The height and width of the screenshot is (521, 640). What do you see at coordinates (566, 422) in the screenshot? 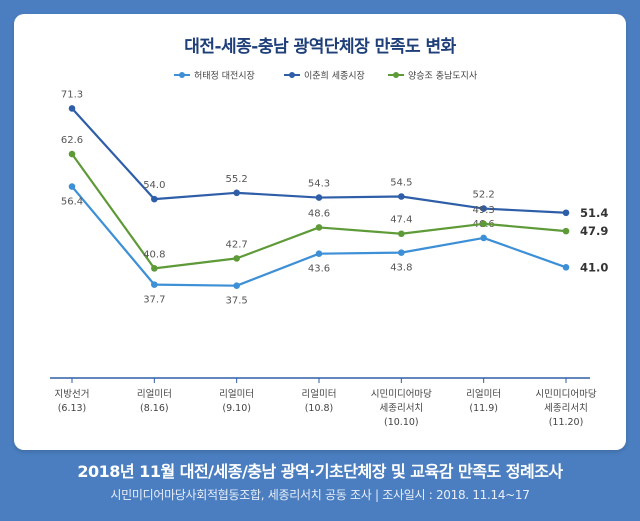
I see `x-tick-label: (11.20)` at bounding box center [566, 422].